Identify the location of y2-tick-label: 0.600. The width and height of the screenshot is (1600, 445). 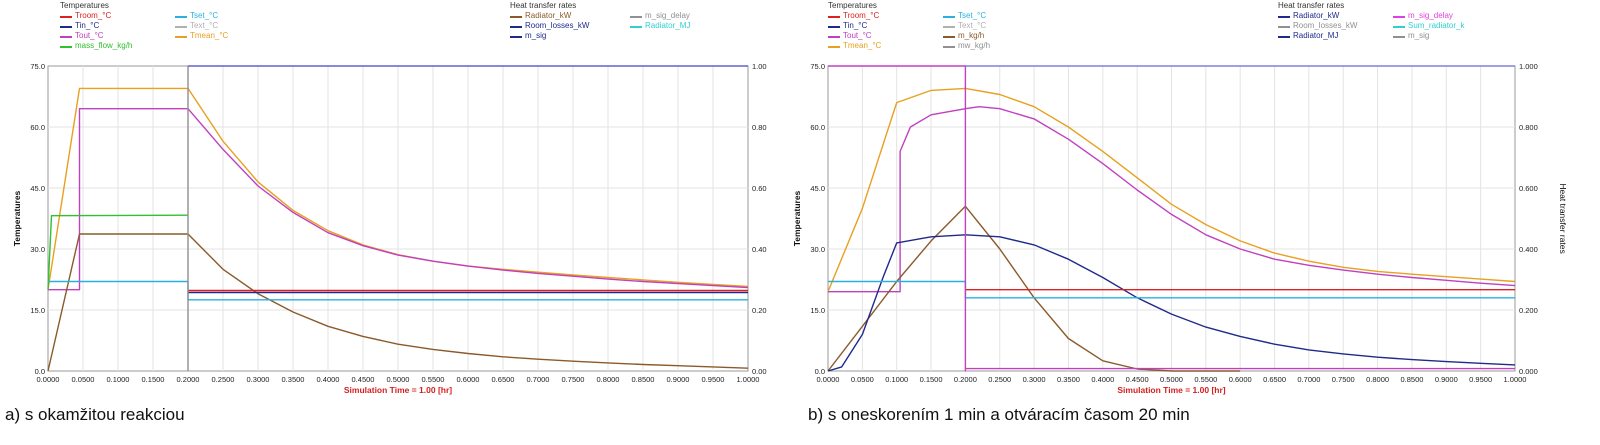
(1528, 188).